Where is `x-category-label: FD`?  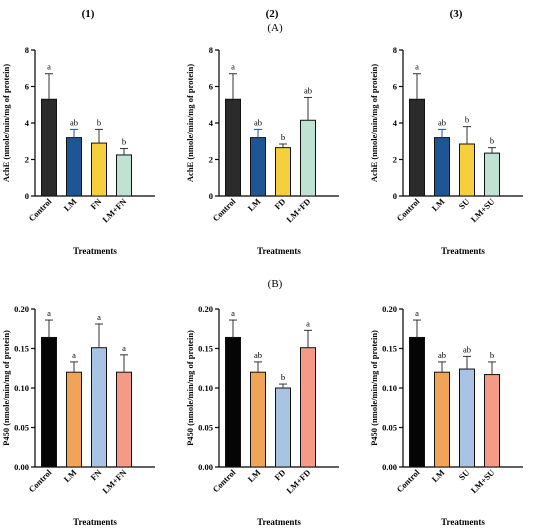 x-category-label: FD is located at coordinates (279, 474).